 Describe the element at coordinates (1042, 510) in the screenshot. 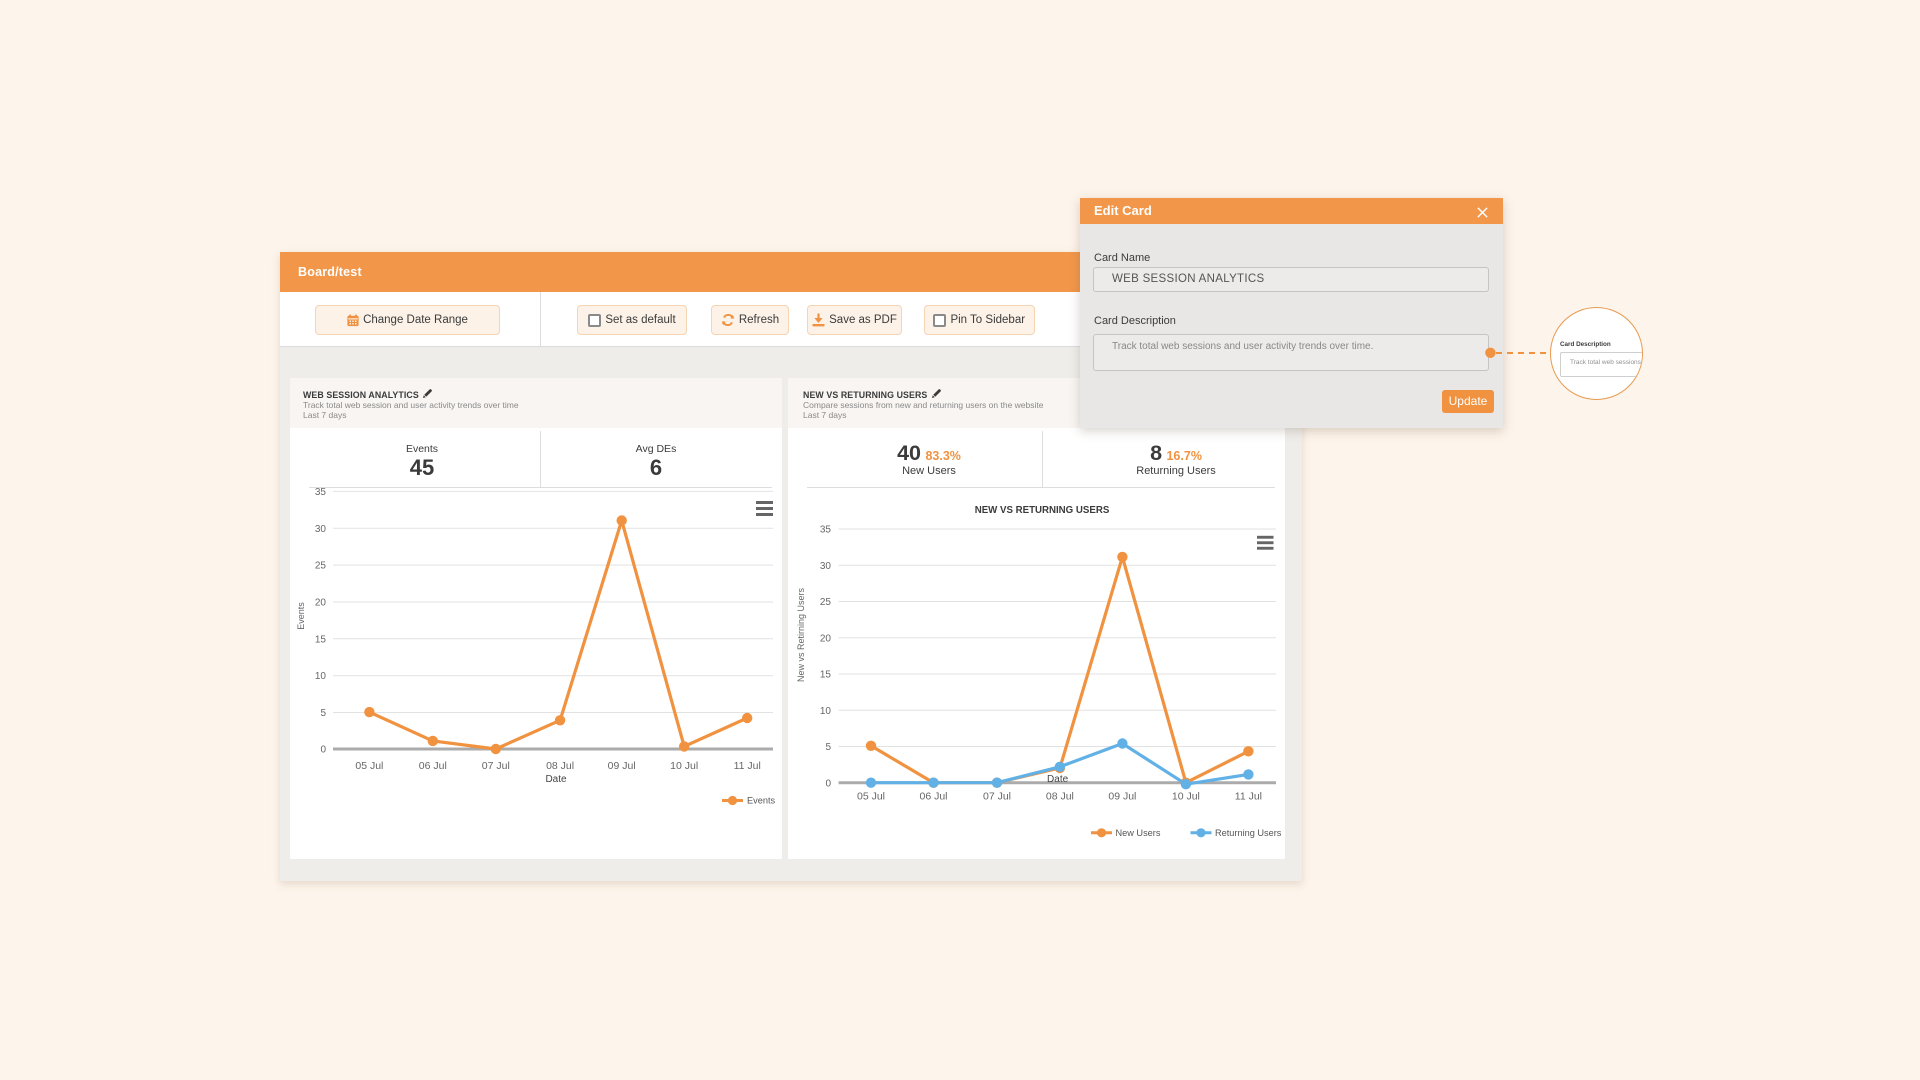

I see `svg-text: NEW VS RETURNING USERS` at that location.